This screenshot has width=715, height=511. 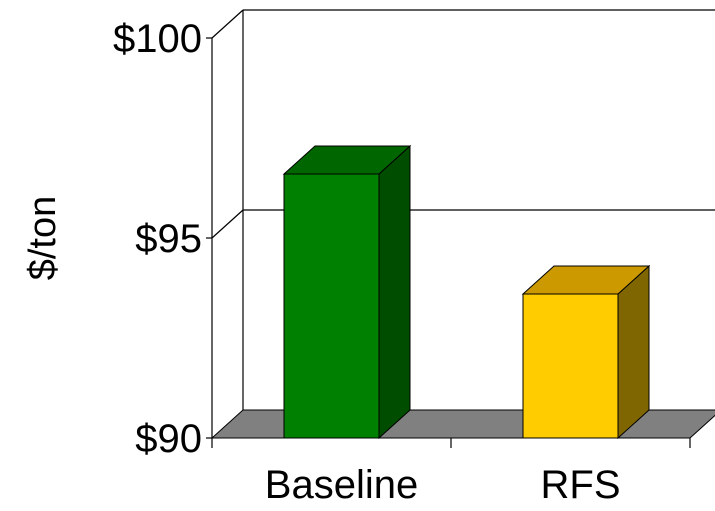 I want to click on x-tick-label-baseline: Baseline, so click(x=341, y=484).